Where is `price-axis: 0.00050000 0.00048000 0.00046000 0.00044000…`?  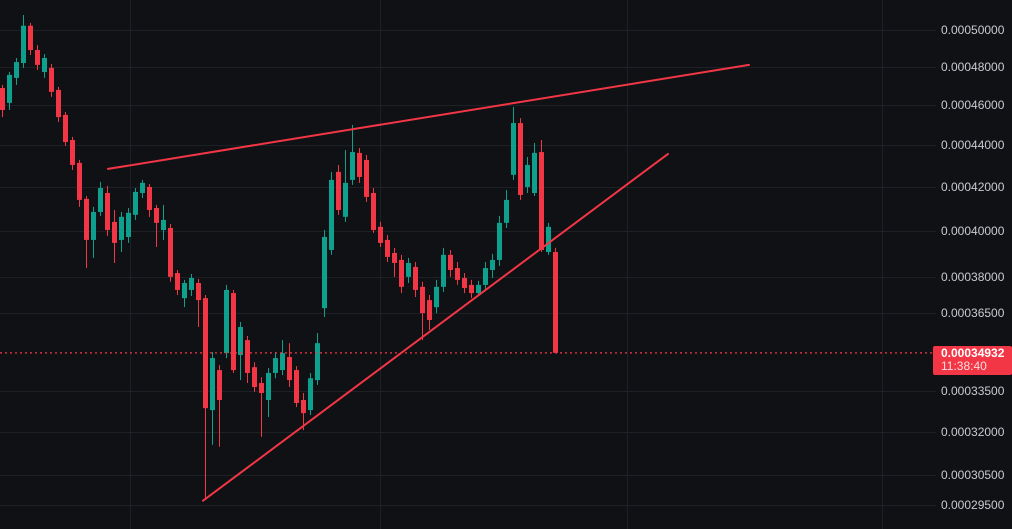 price-axis: 0.00050000 0.00048000 0.00046000 0.00044000… is located at coordinates (971, 264).